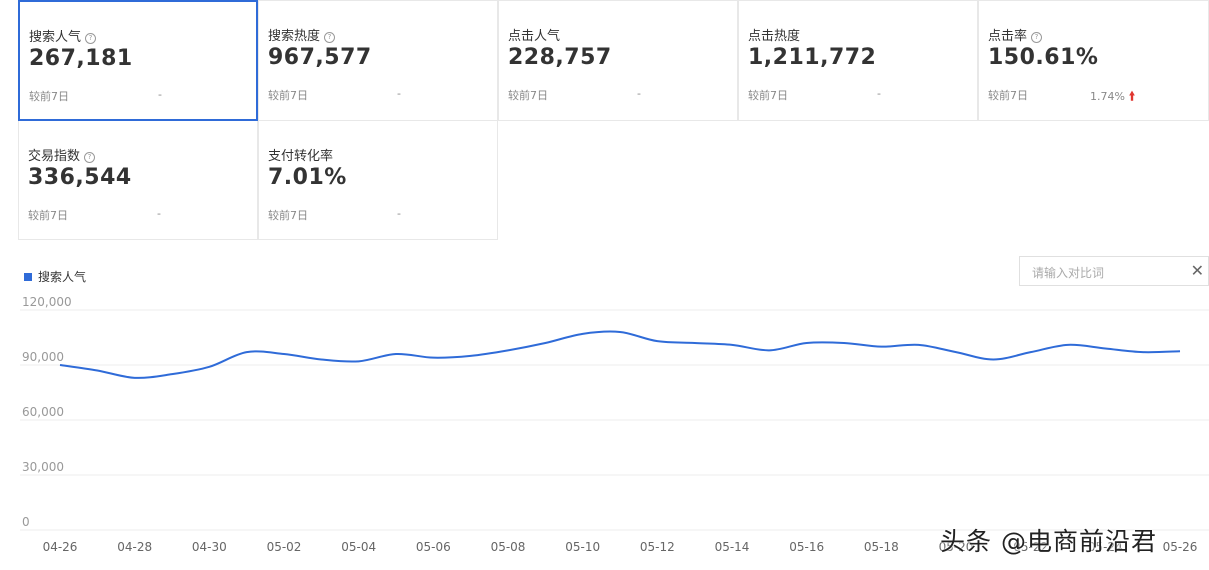  I want to click on x-tick-label: 05-12, so click(657, 547).